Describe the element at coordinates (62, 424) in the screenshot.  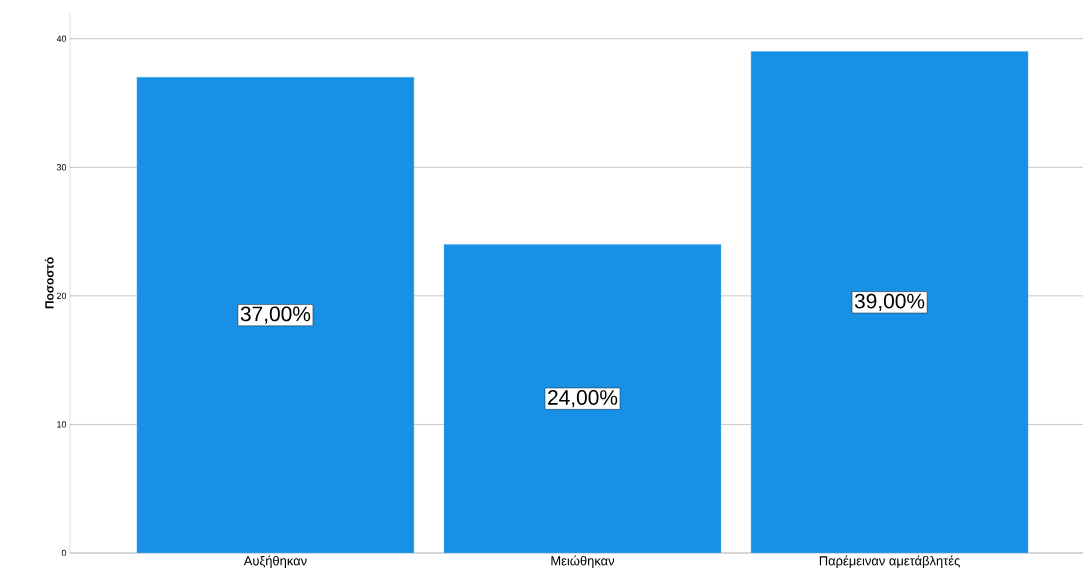
I see `y-tick-label: 10` at that location.